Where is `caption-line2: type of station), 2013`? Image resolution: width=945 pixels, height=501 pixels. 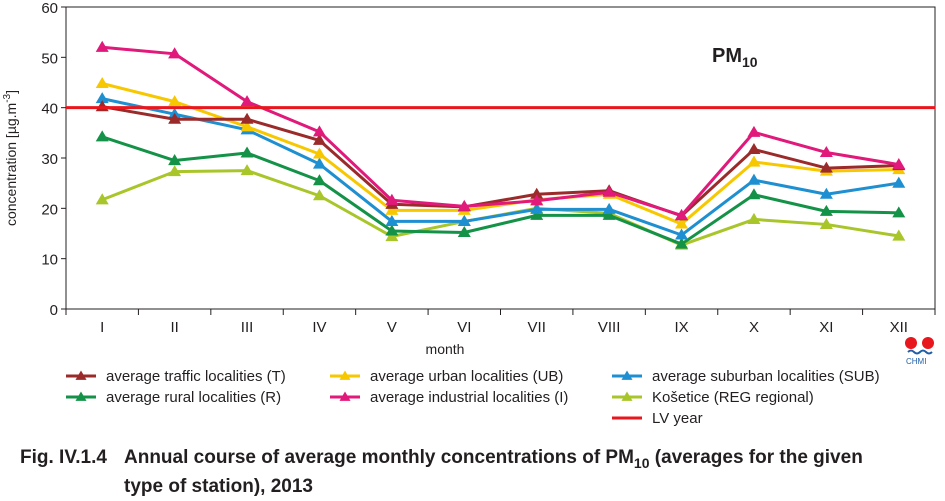
caption-line2: type of station), 2013 is located at coordinates (218, 486).